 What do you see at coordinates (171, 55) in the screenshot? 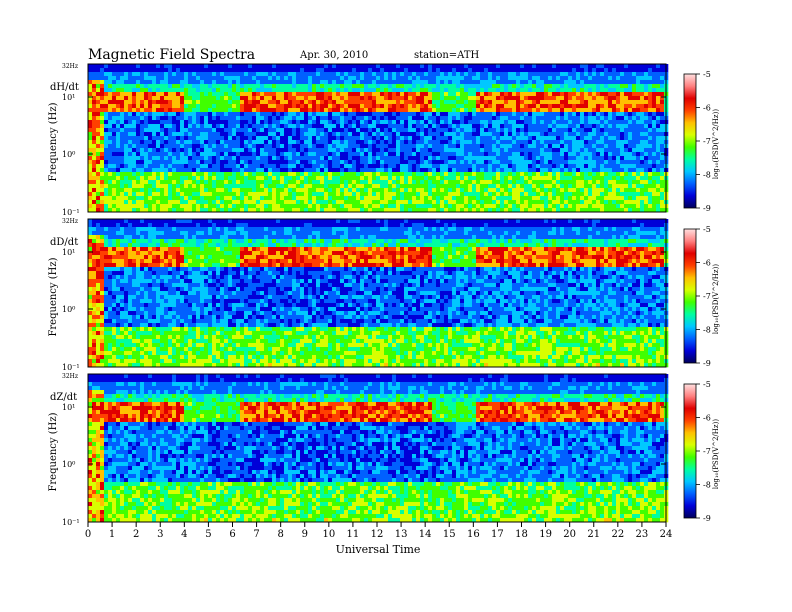
I see `figure-title: Magnetic Field Spectra` at bounding box center [171, 55].